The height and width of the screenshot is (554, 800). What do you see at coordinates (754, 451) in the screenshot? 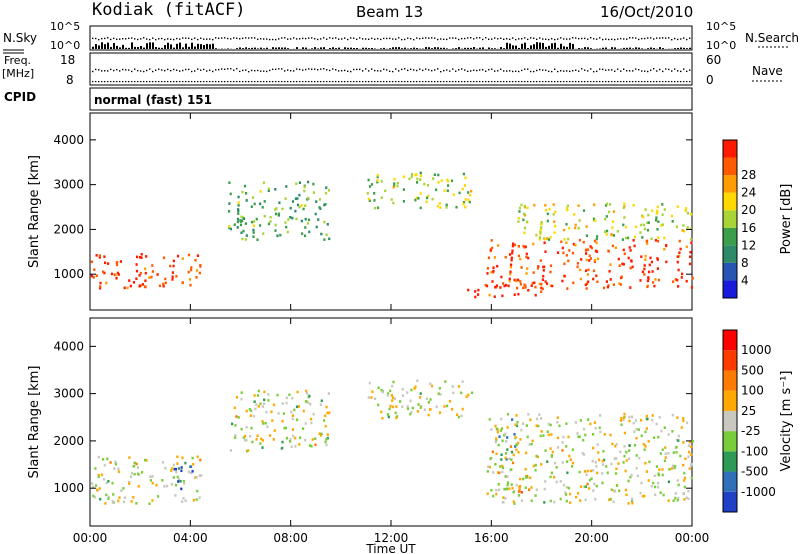
I see `colorbar-tick-velocity: -100` at bounding box center [754, 451].